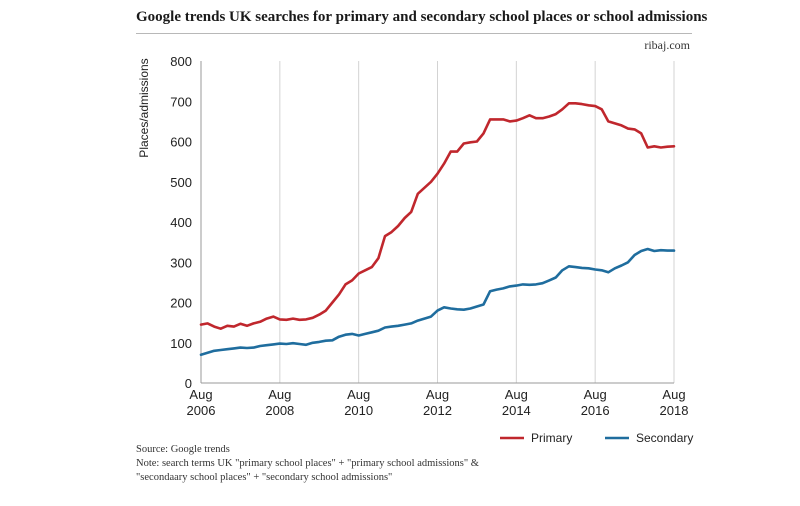 The height and width of the screenshot is (506, 800). What do you see at coordinates (279, 402) in the screenshot?
I see `x-tick-label: Aug 2008` at bounding box center [279, 402].